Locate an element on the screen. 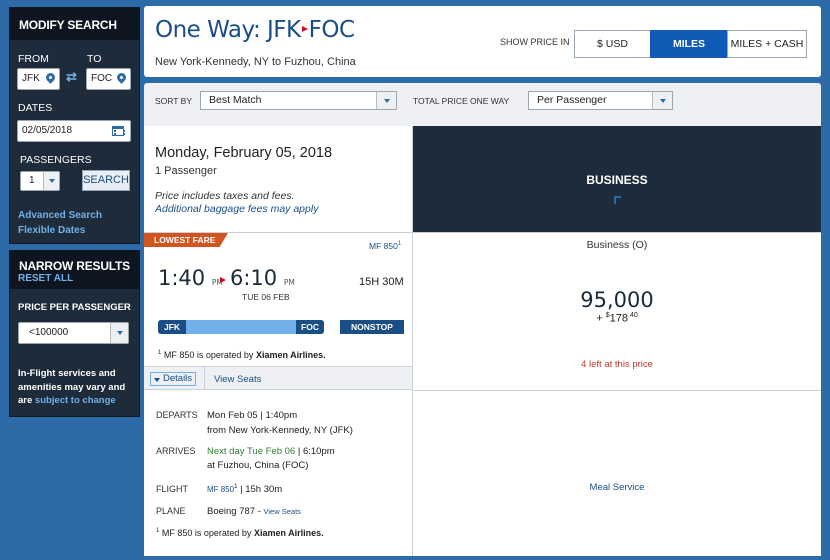 Image resolution: width=830 pixels, height=560 pixels. total-price-label: TOTAL PRICE ONE WAY is located at coordinates (461, 101).